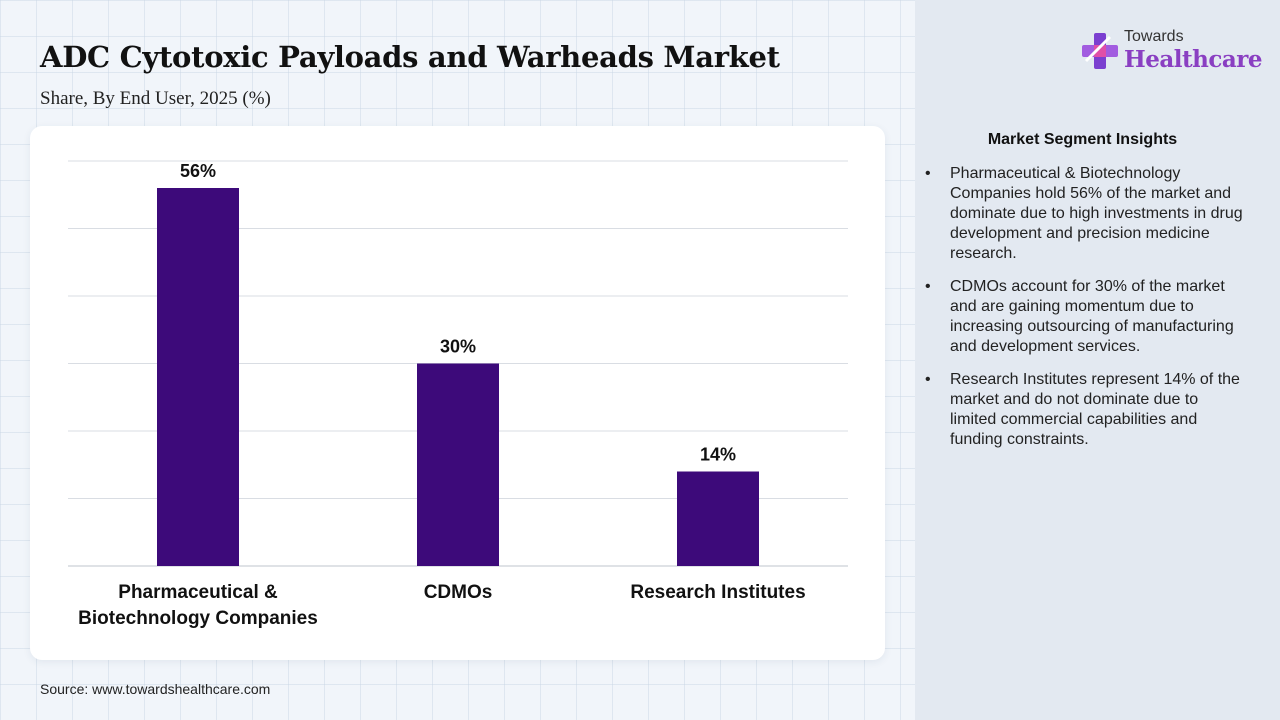 This screenshot has width=1280, height=720. What do you see at coordinates (718, 455) in the screenshot?
I see `data-label: 14%` at bounding box center [718, 455].